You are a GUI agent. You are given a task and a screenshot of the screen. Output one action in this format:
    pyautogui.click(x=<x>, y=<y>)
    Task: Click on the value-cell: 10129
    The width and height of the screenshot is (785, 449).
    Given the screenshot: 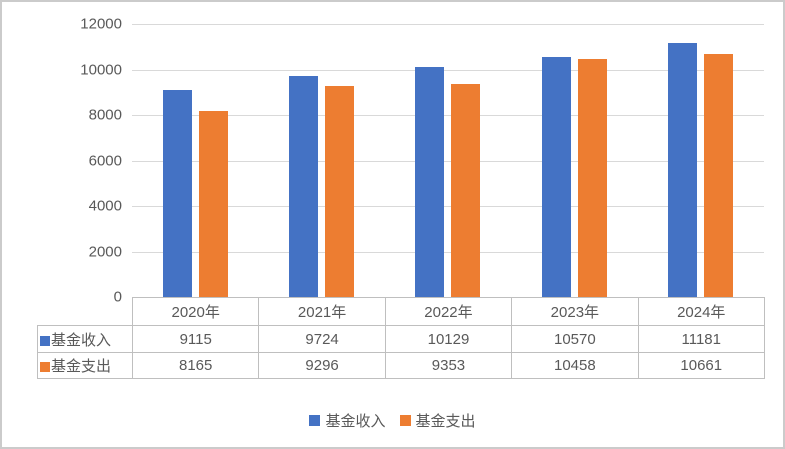 What is the action you would take?
    pyautogui.click(x=448, y=339)
    